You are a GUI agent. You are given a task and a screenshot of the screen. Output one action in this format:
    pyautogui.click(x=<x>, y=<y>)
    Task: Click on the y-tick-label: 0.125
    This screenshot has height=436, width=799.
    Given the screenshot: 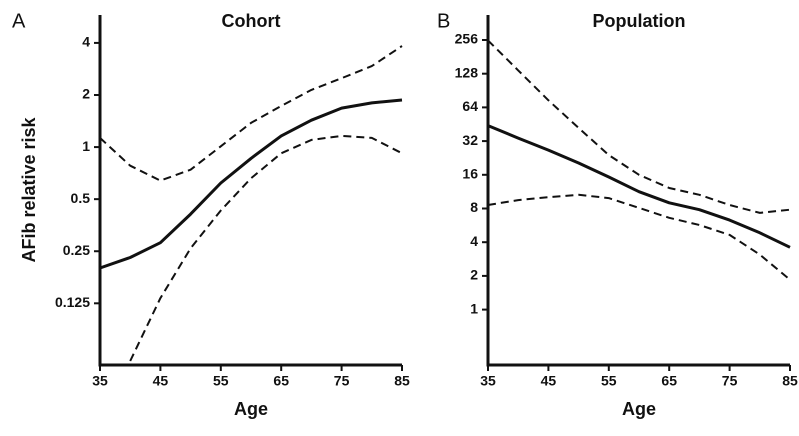 What is the action you would take?
    pyautogui.click(x=72, y=302)
    